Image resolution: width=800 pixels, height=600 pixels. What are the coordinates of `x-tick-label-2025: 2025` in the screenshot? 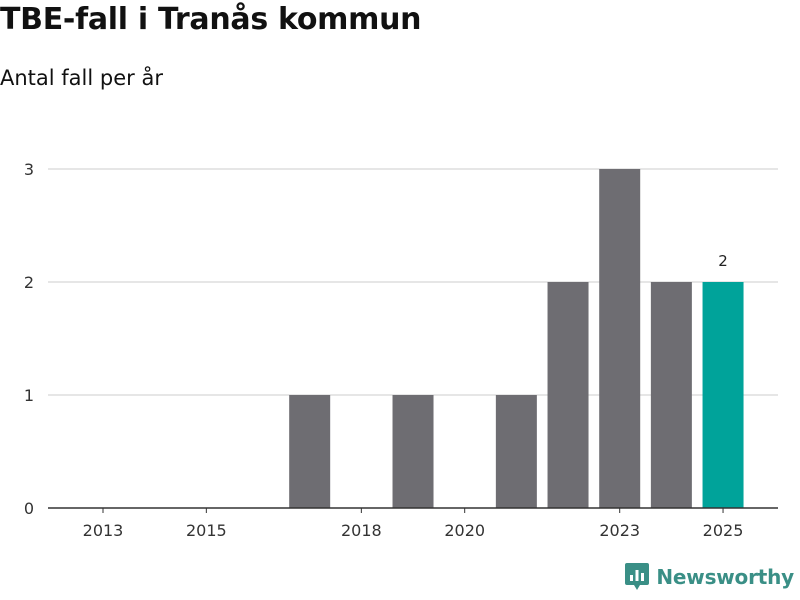 It's located at (723, 530).